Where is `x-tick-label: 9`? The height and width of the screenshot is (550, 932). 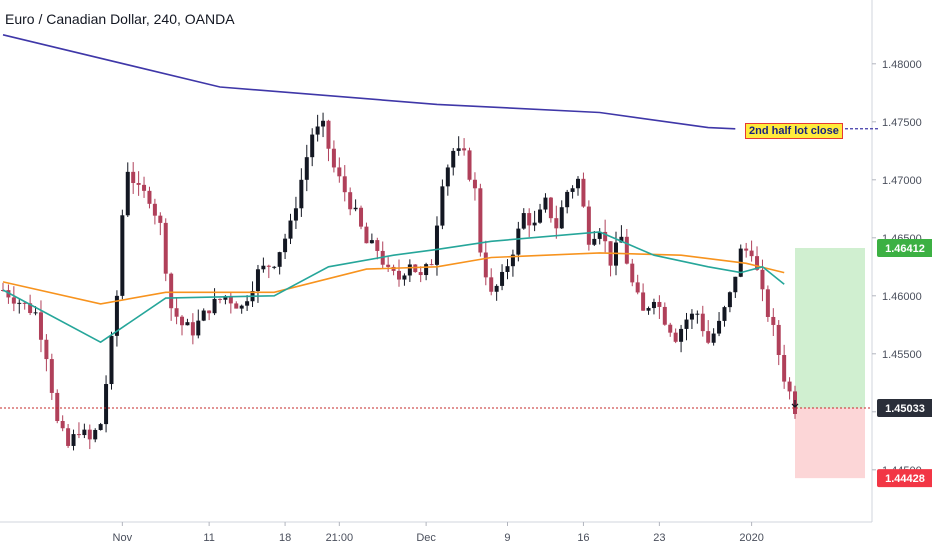 x-tick-label: 9 is located at coordinates (507, 538).